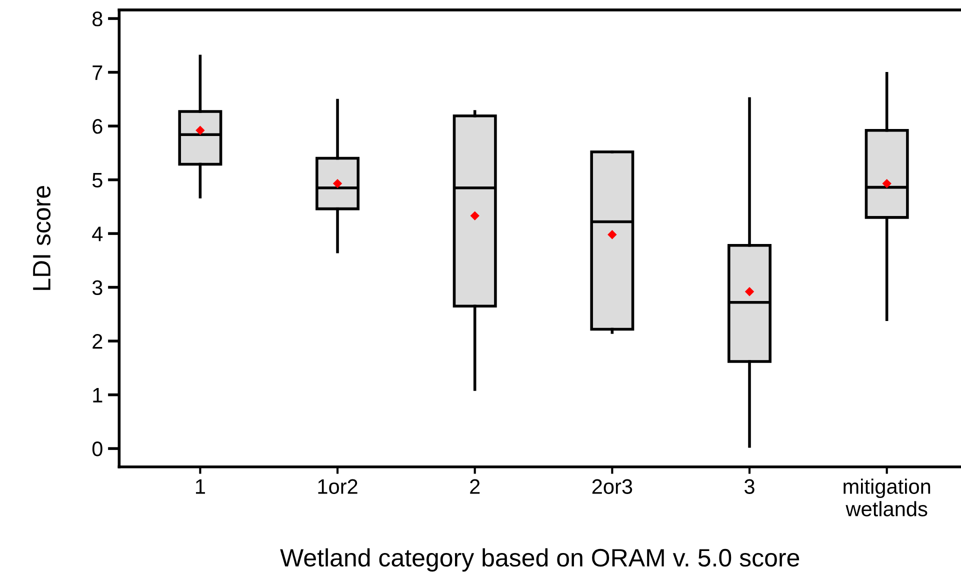 The image size is (961, 585). What do you see at coordinates (338, 486) in the screenshot?
I see `x-tick-label: 1or2` at bounding box center [338, 486].